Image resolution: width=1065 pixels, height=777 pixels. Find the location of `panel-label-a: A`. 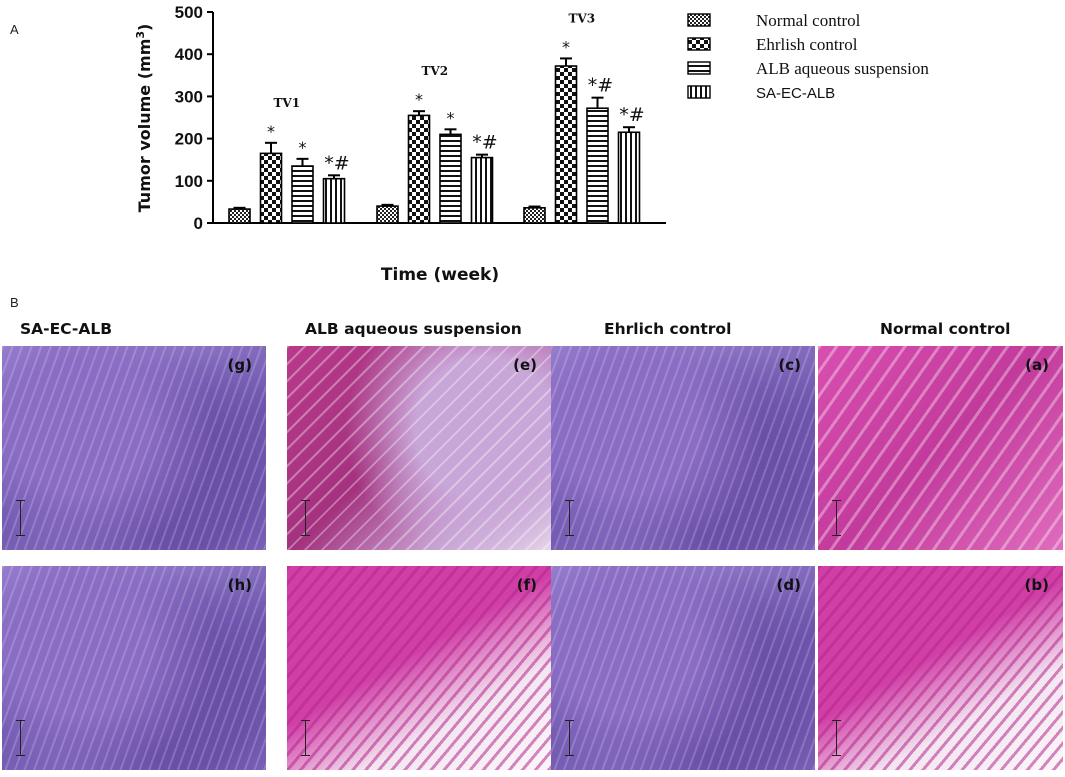

panel-label-a: A is located at coordinates (14, 29).